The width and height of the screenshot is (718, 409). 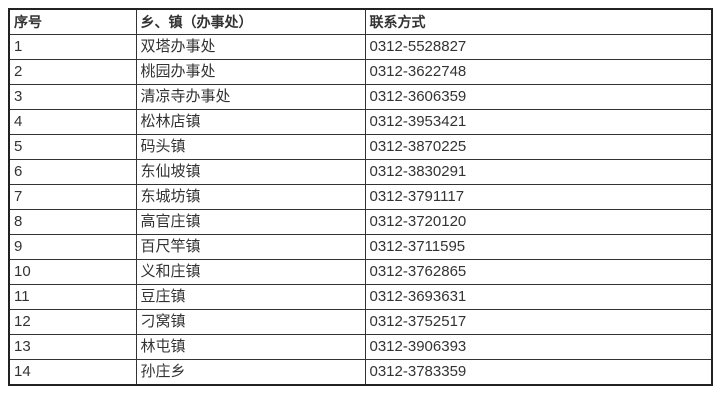 What do you see at coordinates (72, 147) in the screenshot?
I see `cell-seq: 5` at bounding box center [72, 147].